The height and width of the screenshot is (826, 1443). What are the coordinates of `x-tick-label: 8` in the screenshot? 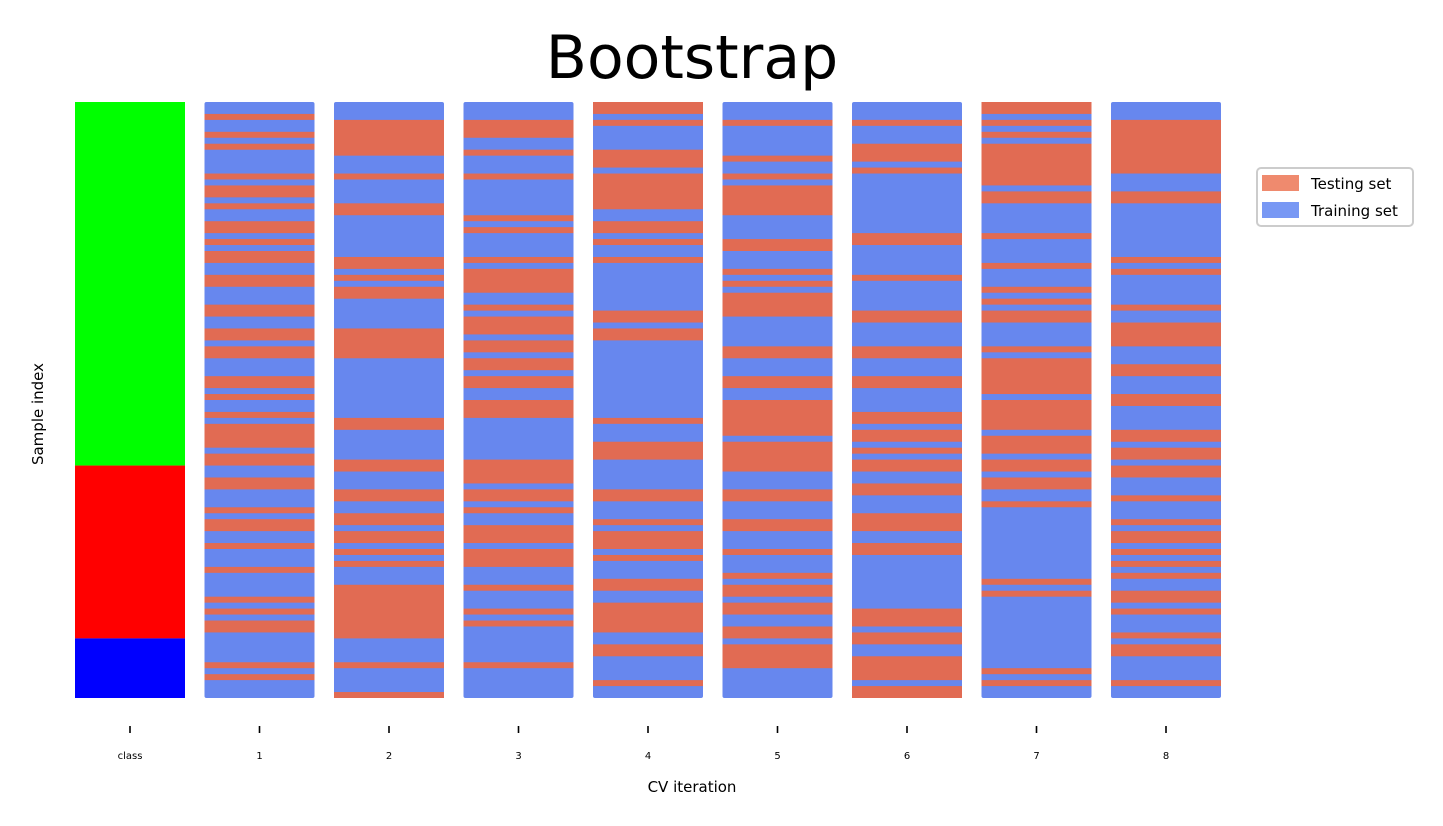 It's located at (1166, 756).